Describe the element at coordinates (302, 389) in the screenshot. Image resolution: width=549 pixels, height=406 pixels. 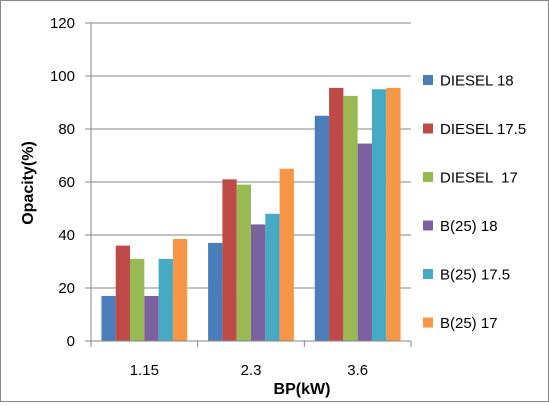
I see `x-axis-title: BP(kW)` at that location.